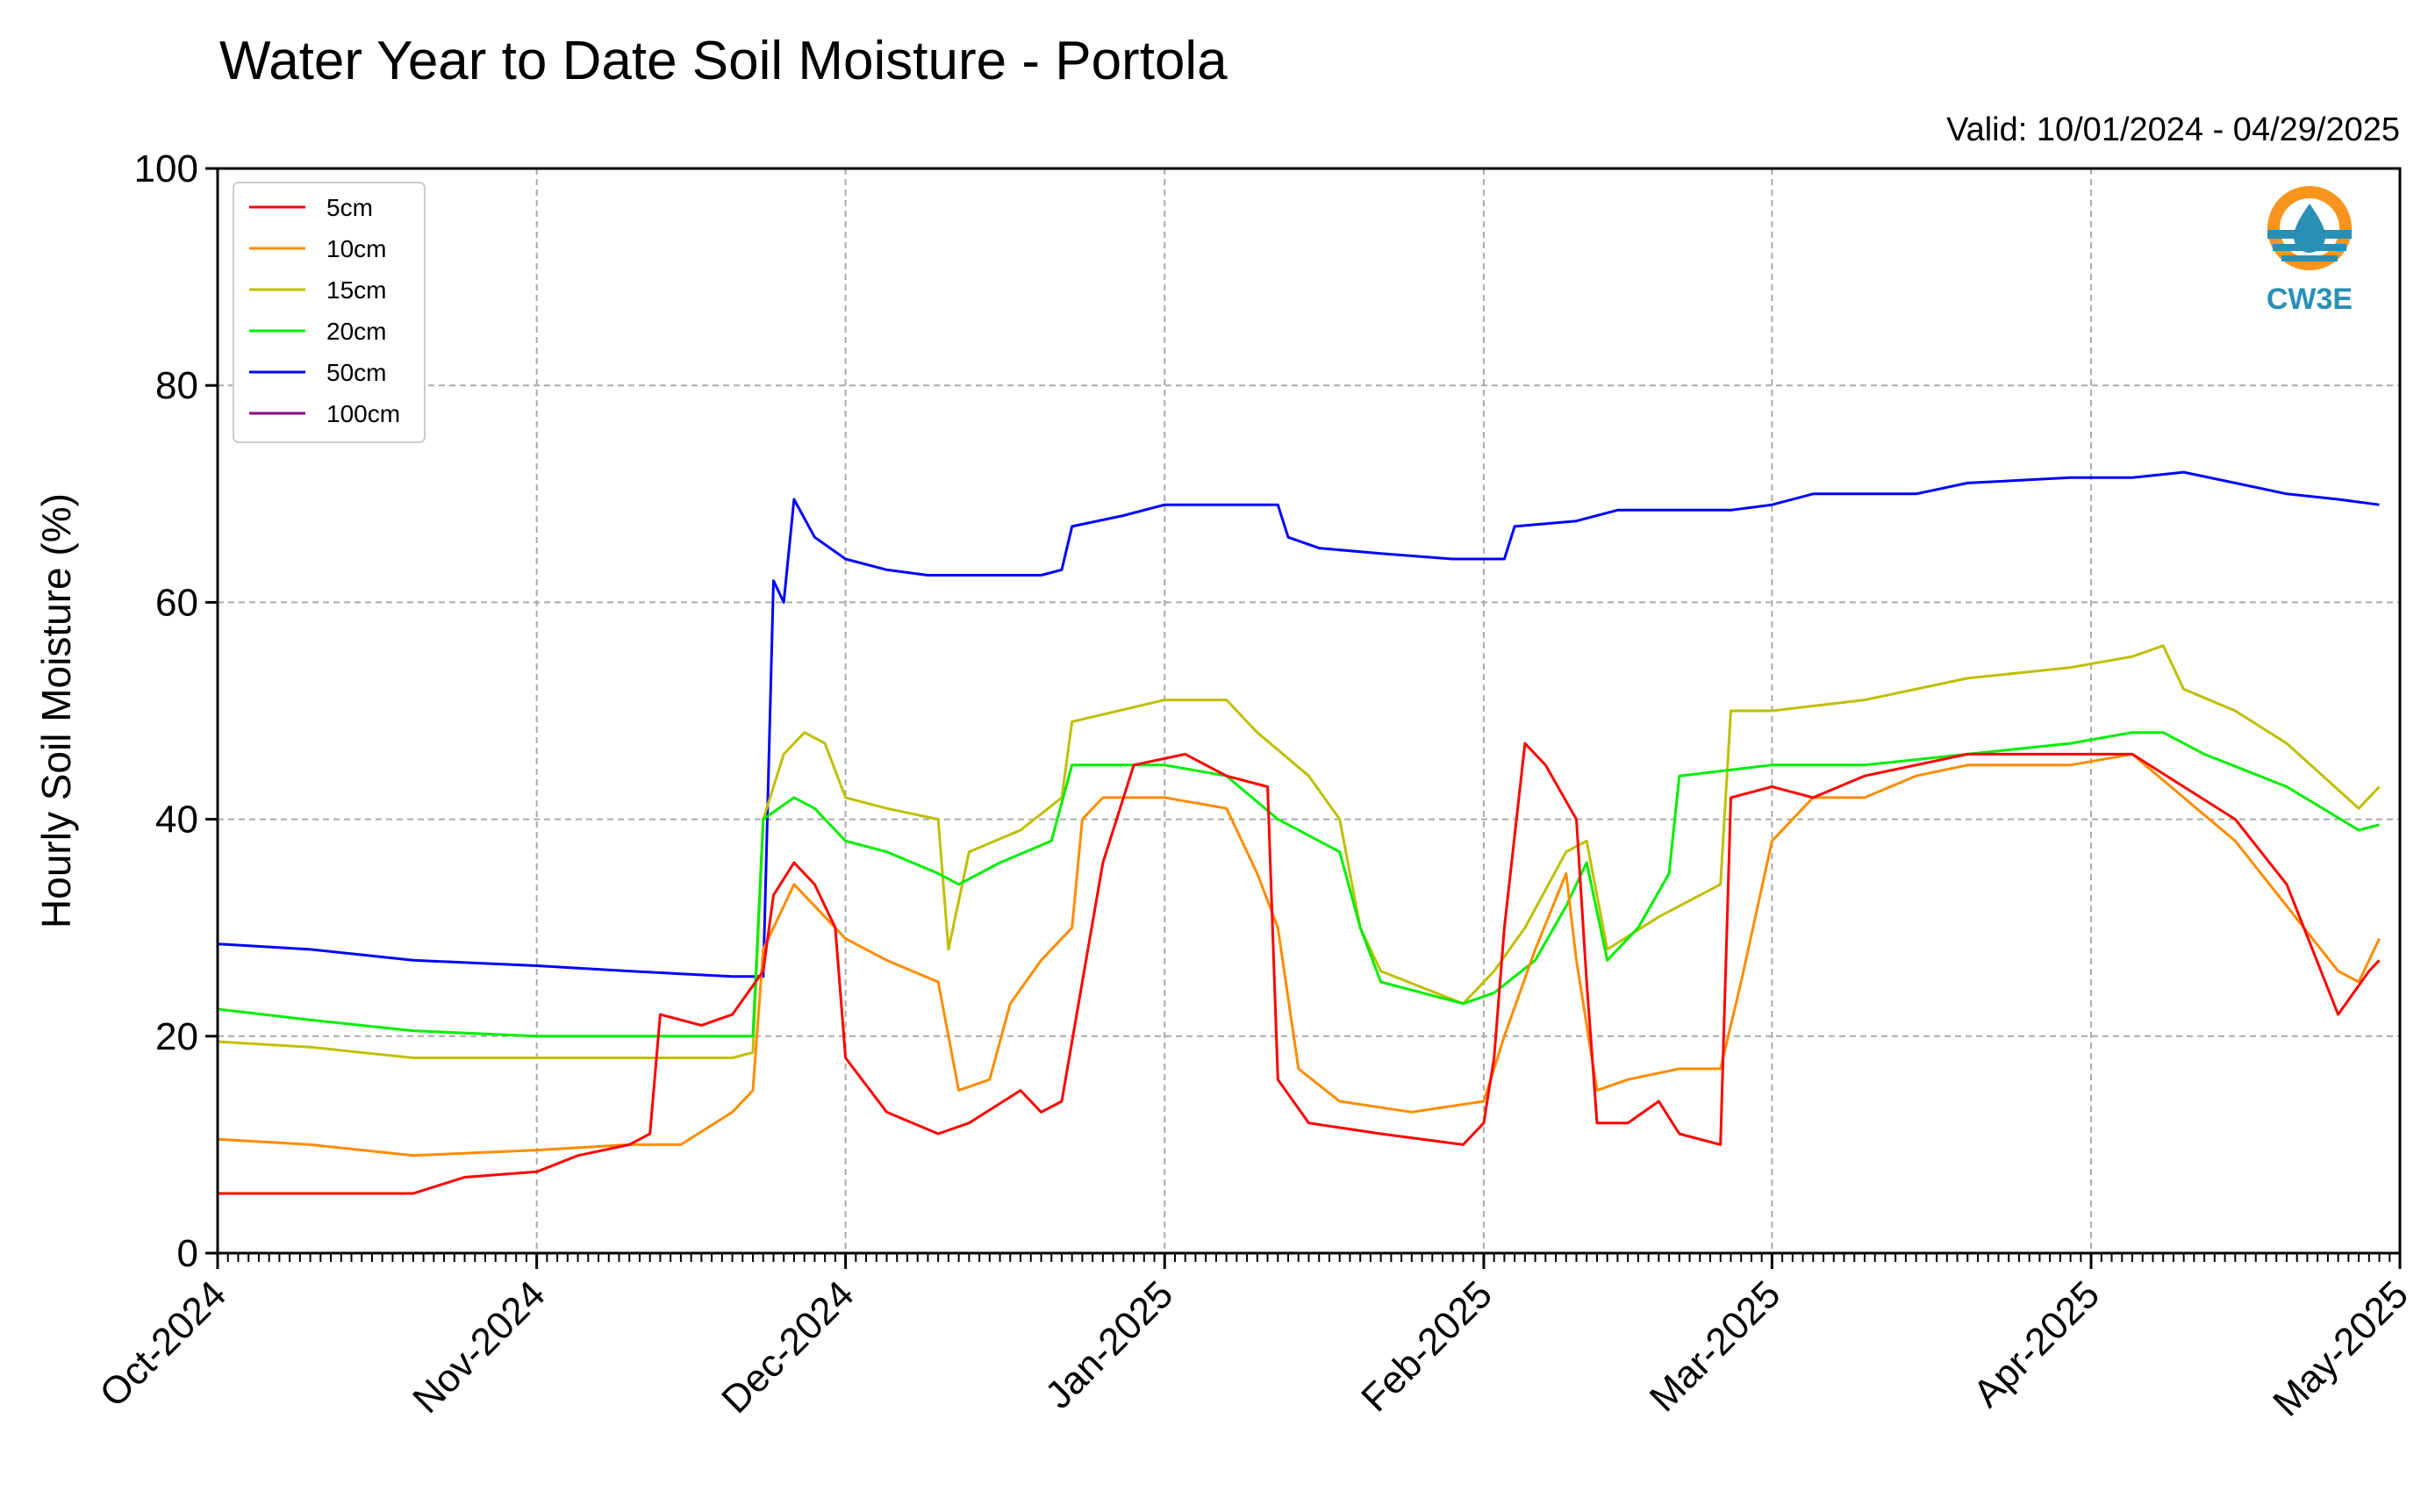  What do you see at coordinates (356, 290) in the screenshot?
I see `legend-label: 15cm` at bounding box center [356, 290].